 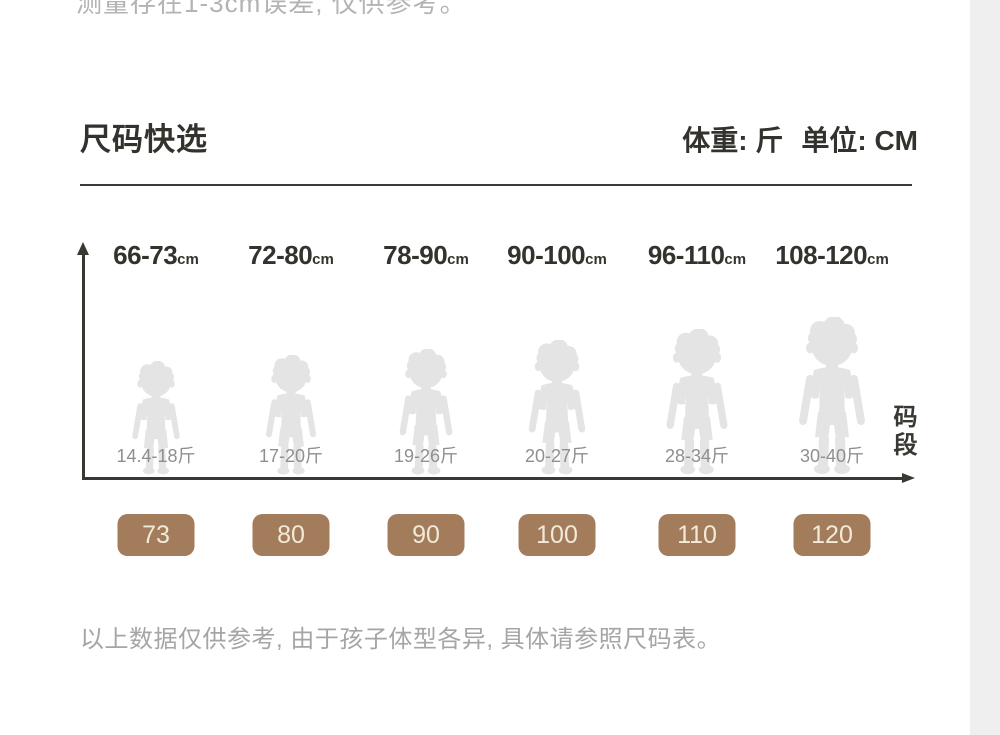 I want to click on x-axis-line, so click(x=493, y=478).